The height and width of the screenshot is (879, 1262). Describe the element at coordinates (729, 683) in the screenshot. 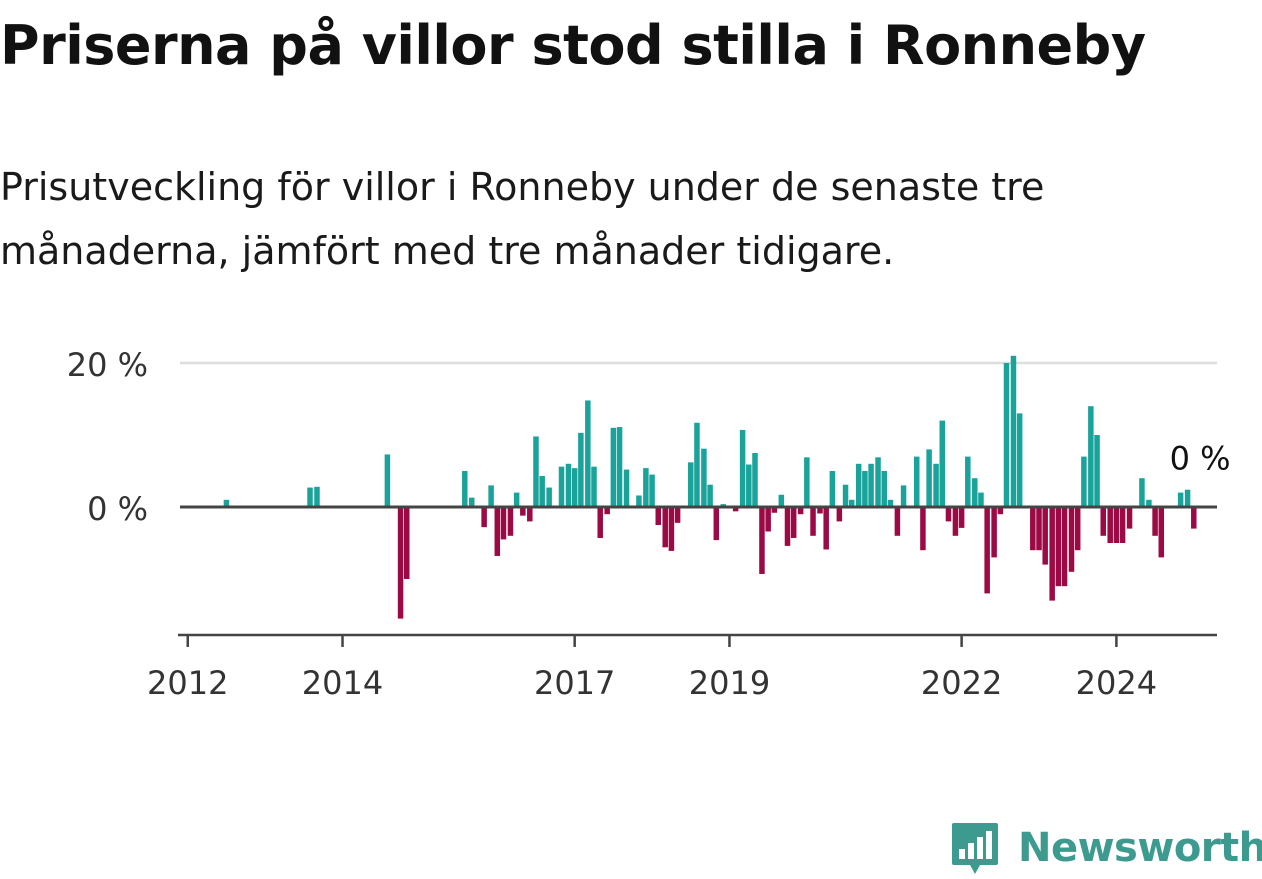

I see `x-tick-label: 2019` at that location.